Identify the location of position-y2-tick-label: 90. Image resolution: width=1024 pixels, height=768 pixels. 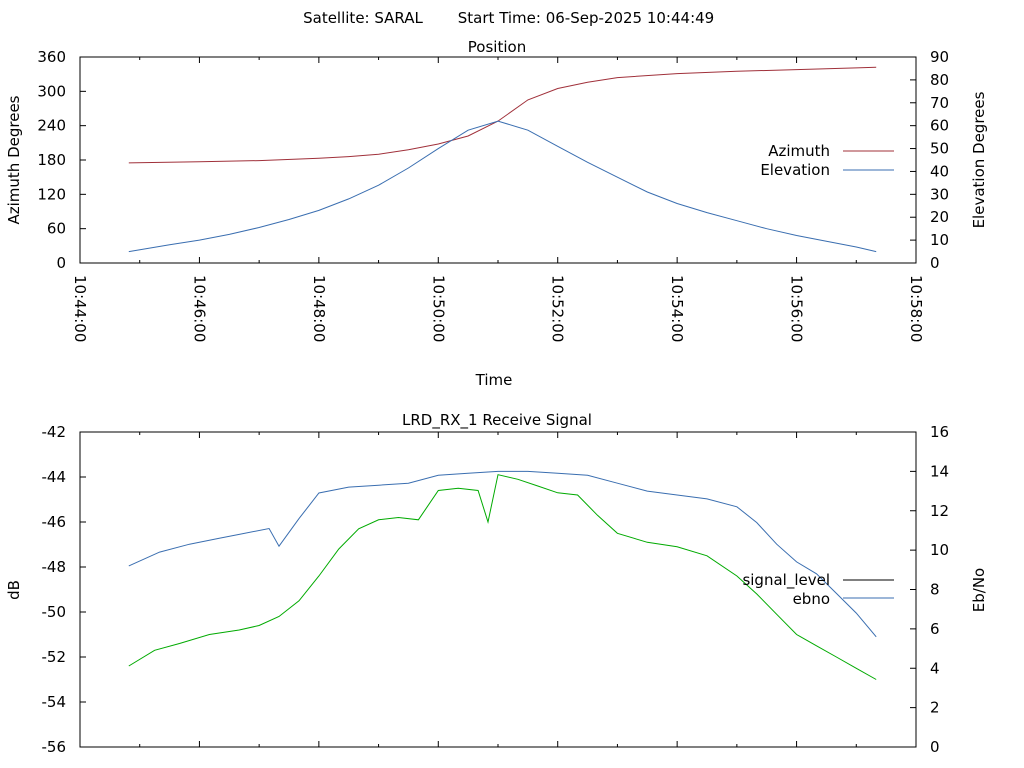
(939, 57).